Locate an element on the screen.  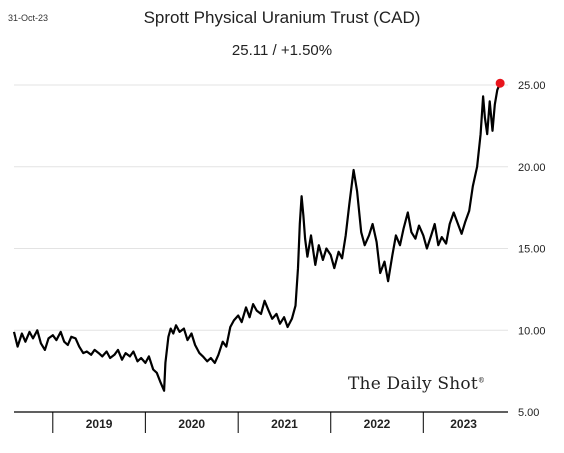
y-axis-ticks: 5.00 10.00 15.00 20.00 25.00 is located at coordinates (532, 249).